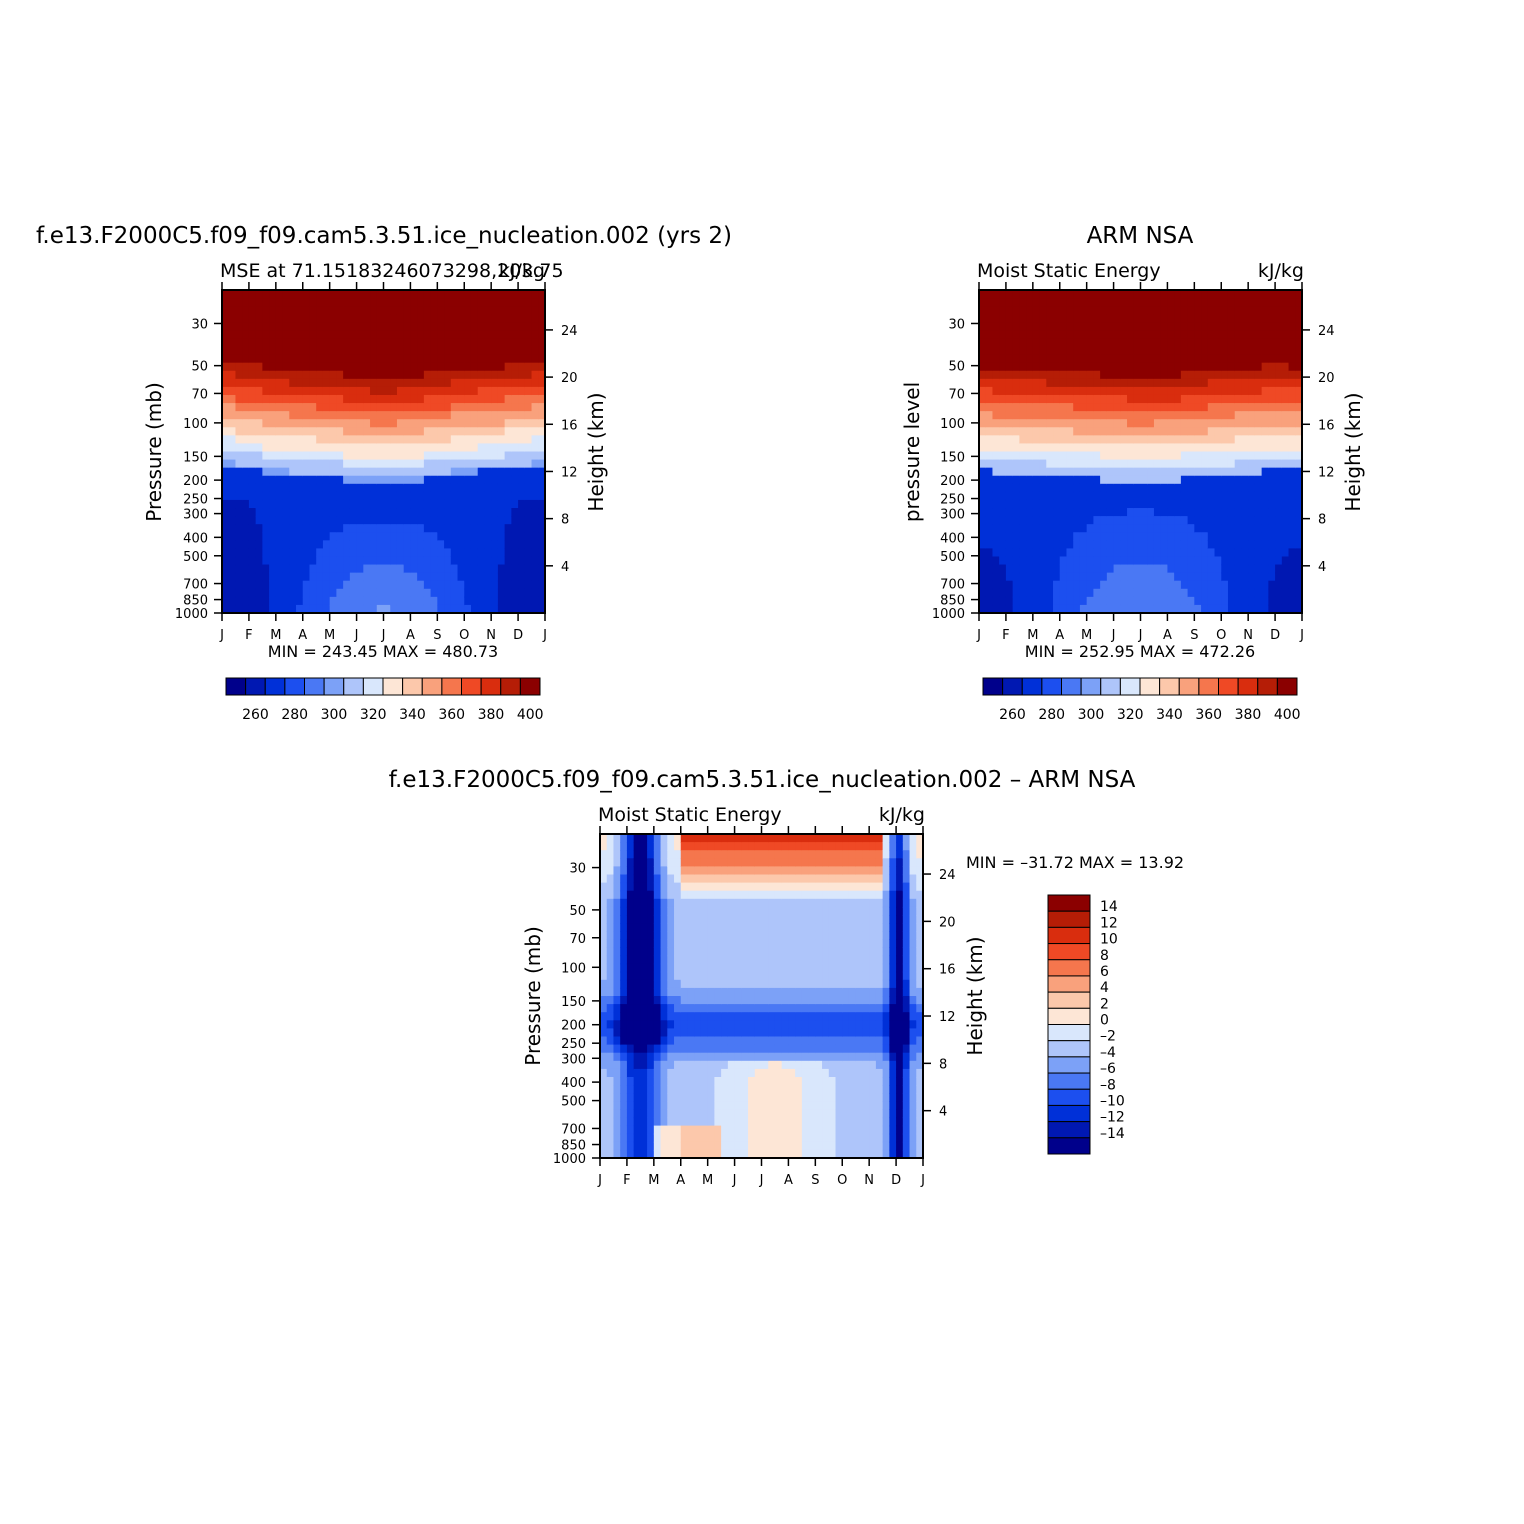 Image resolution: width=1524 pixels, height=1524 pixels. What do you see at coordinates (952, 585) in the screenshot?
I see `obs-pressure-tick-label: 700` at bounding box center [952, 585].